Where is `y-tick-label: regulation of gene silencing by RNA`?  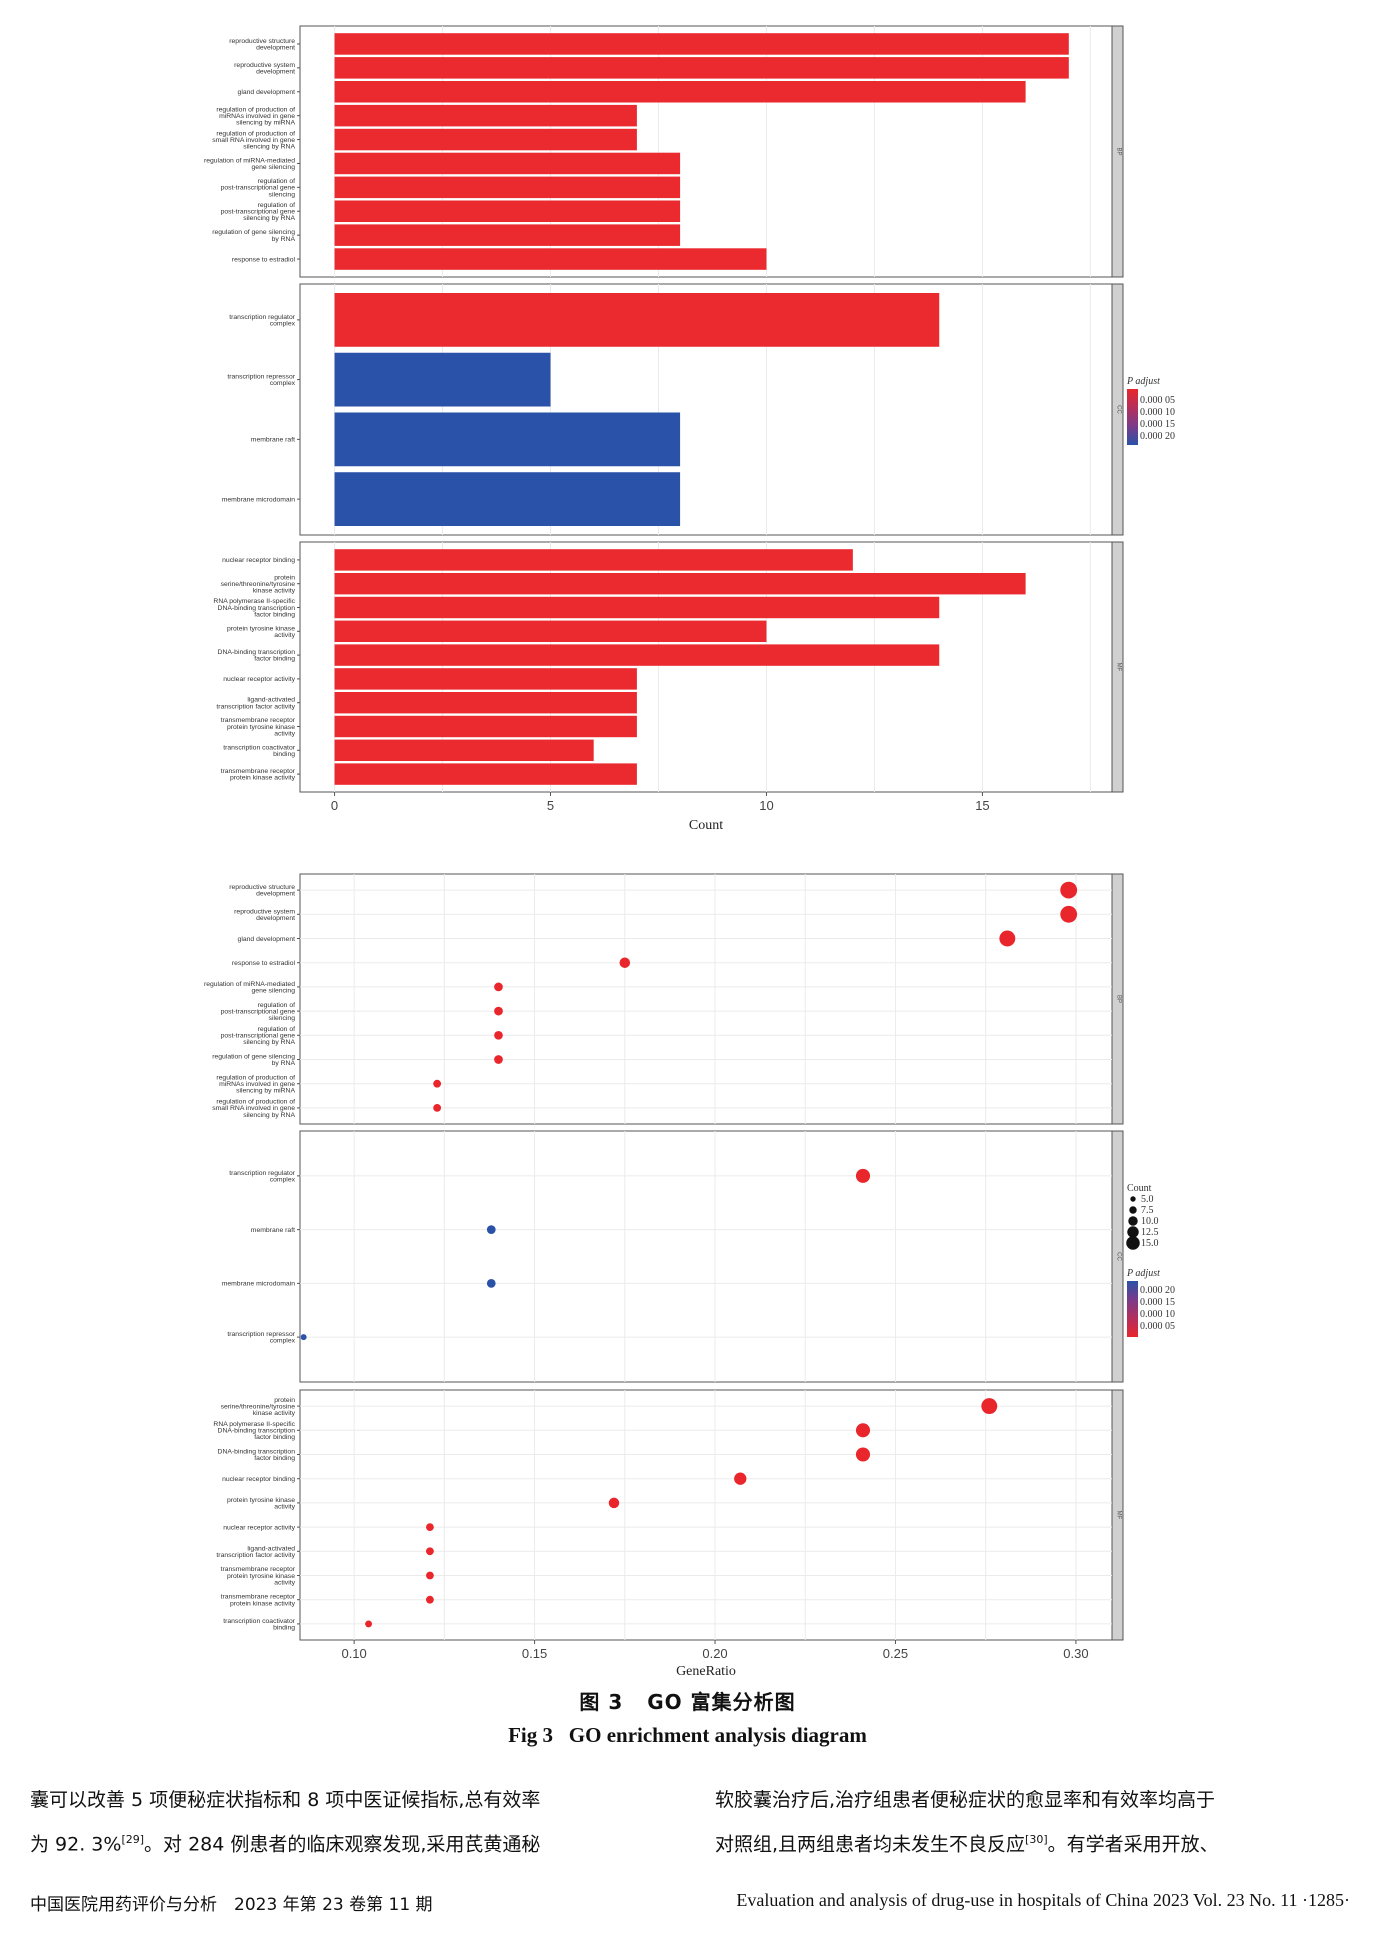 y-tick-label: regulation of gene silencing by RNA is located at coordinates (253, 236).